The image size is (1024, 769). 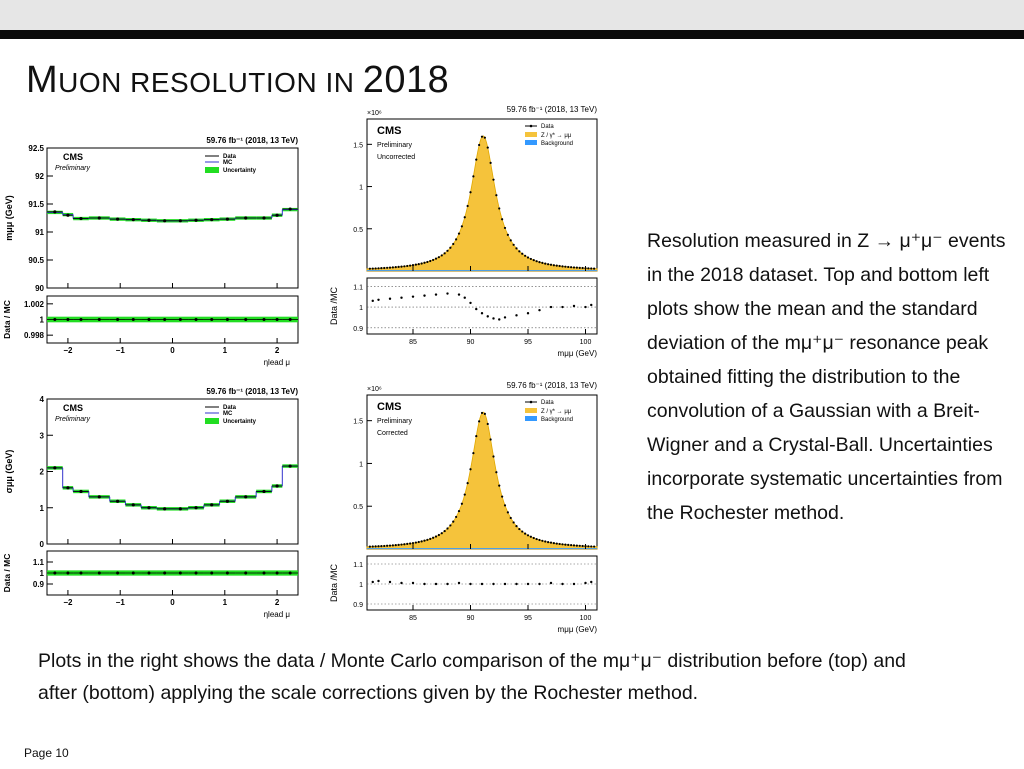 What do you see at coordinates (240, 422) in the screenshot?
I see `legend-uncertainty-label: Uncertainty` at bounding box center [240, 422].